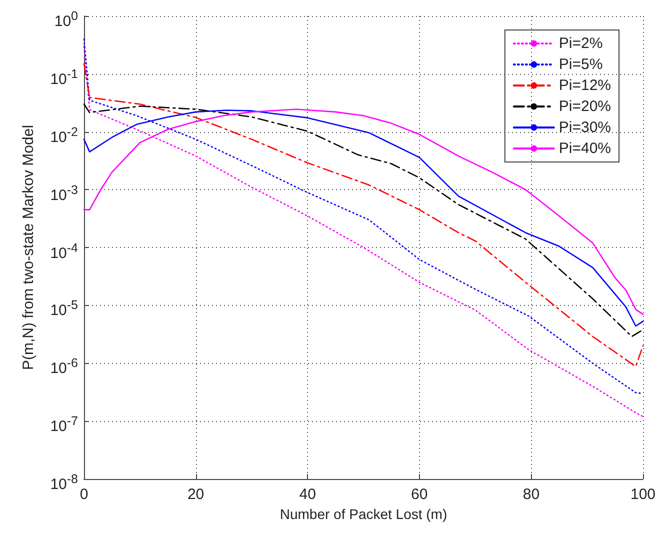 The width and height of the screenshot is (659, 536). I want to click on legend-label: Pi=5%, so click(580, 64).